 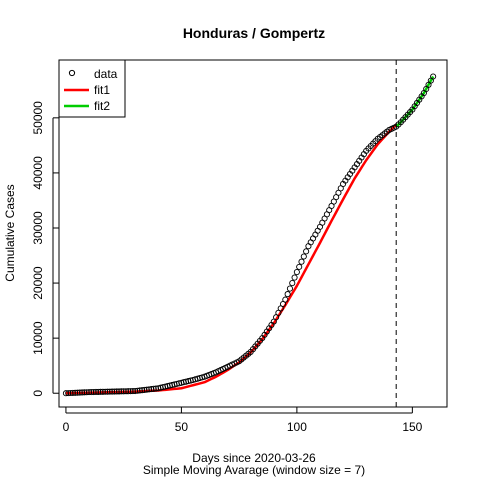 I want to click on x-tick-label: 0, so click(x=66, y=427).